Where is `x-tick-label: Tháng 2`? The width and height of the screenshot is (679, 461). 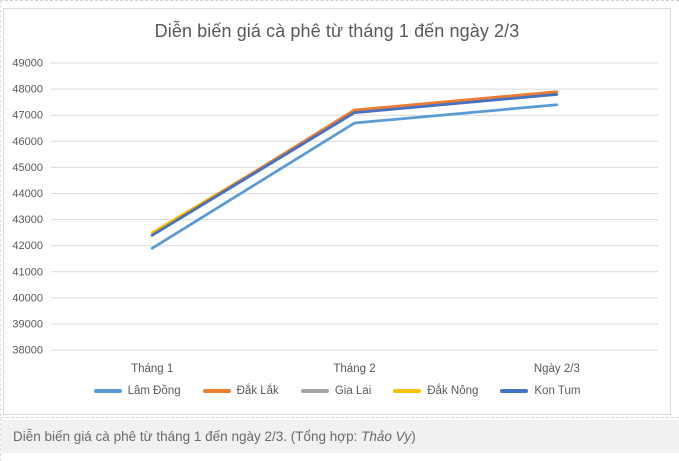 x-tick-label: Tháng 2 is located at coordinates (354, 369).